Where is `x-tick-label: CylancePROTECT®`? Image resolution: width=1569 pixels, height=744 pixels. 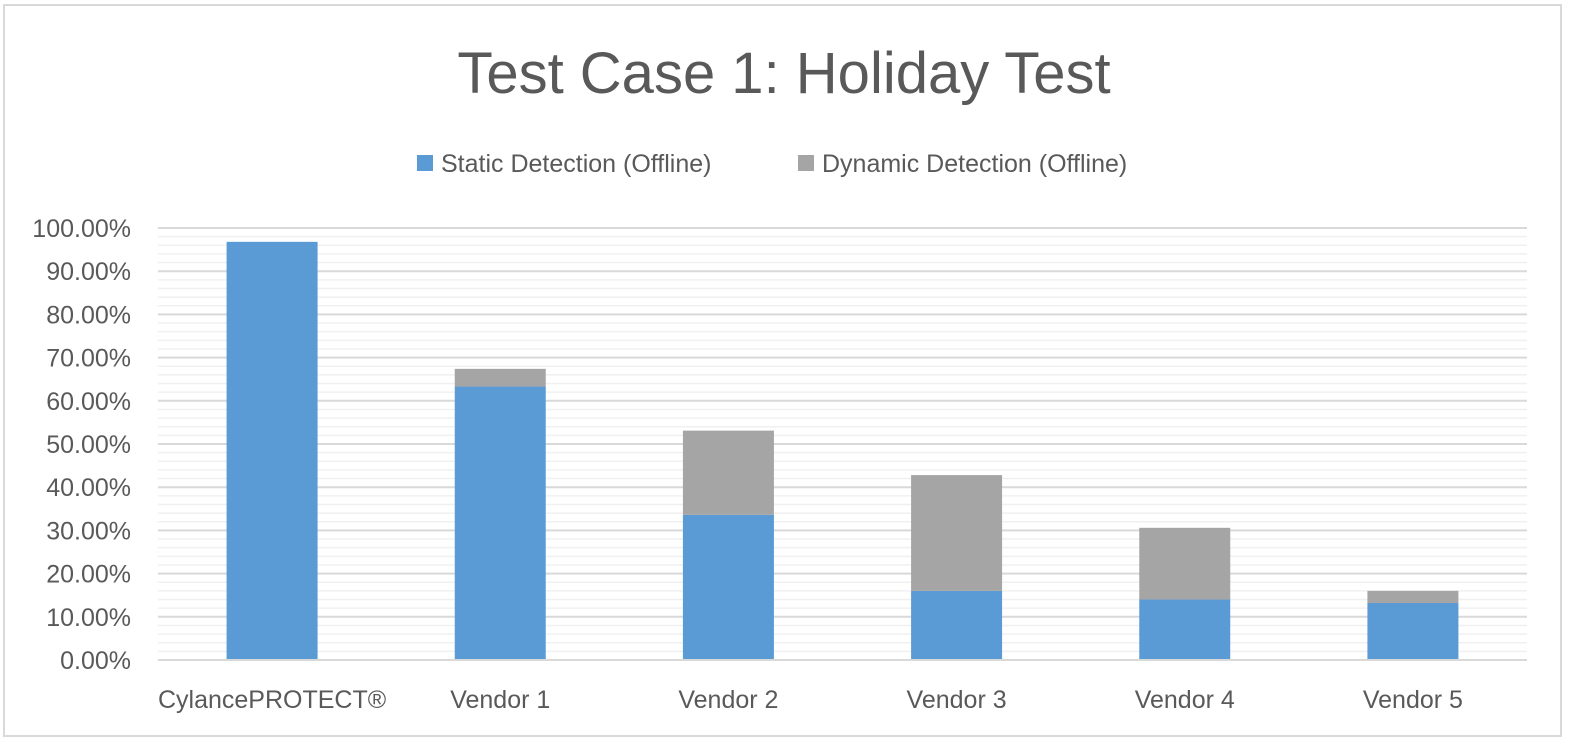 x-tick-label: CylancePROTECT® is located at coordinates (272, 700).